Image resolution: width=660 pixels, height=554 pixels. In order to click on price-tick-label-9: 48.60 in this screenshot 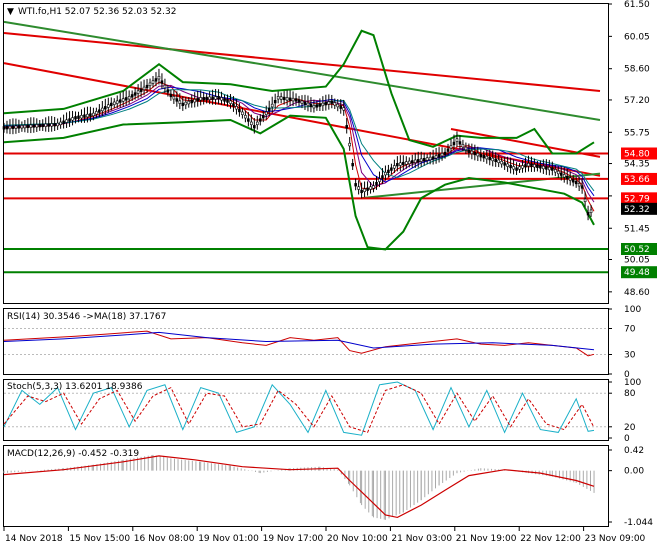, I will do `click(637, 293)`.